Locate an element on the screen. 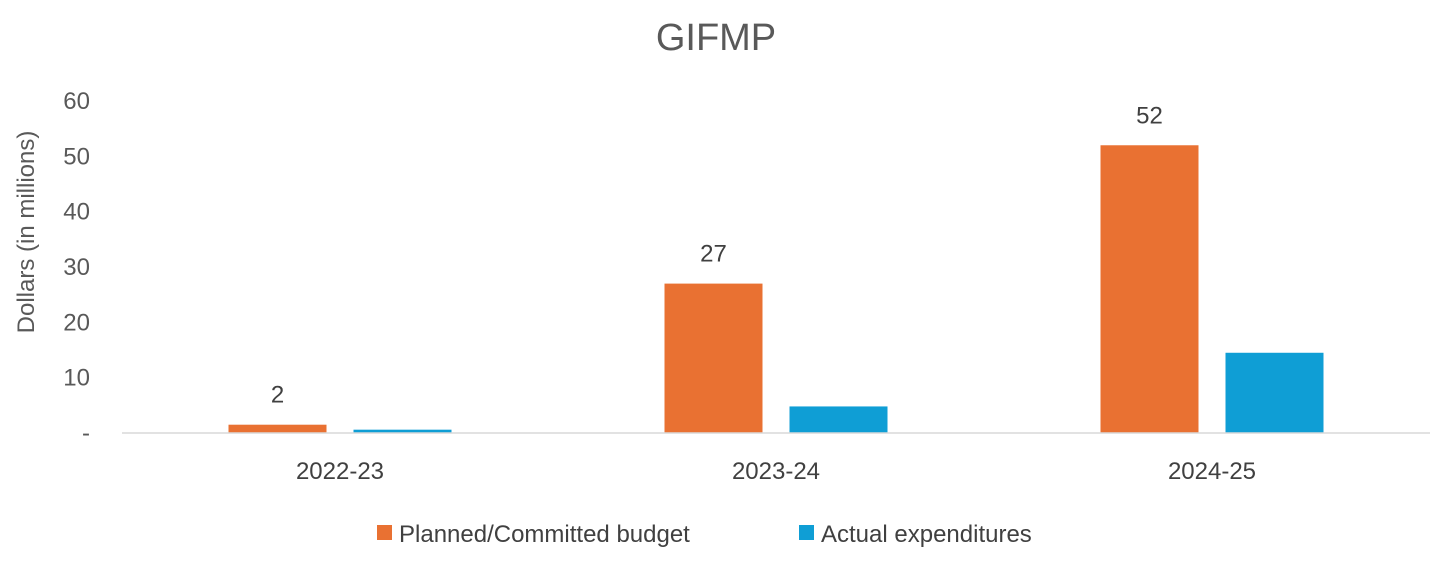  legend-label: Actual expenditures is located at coordinates (926, 534).